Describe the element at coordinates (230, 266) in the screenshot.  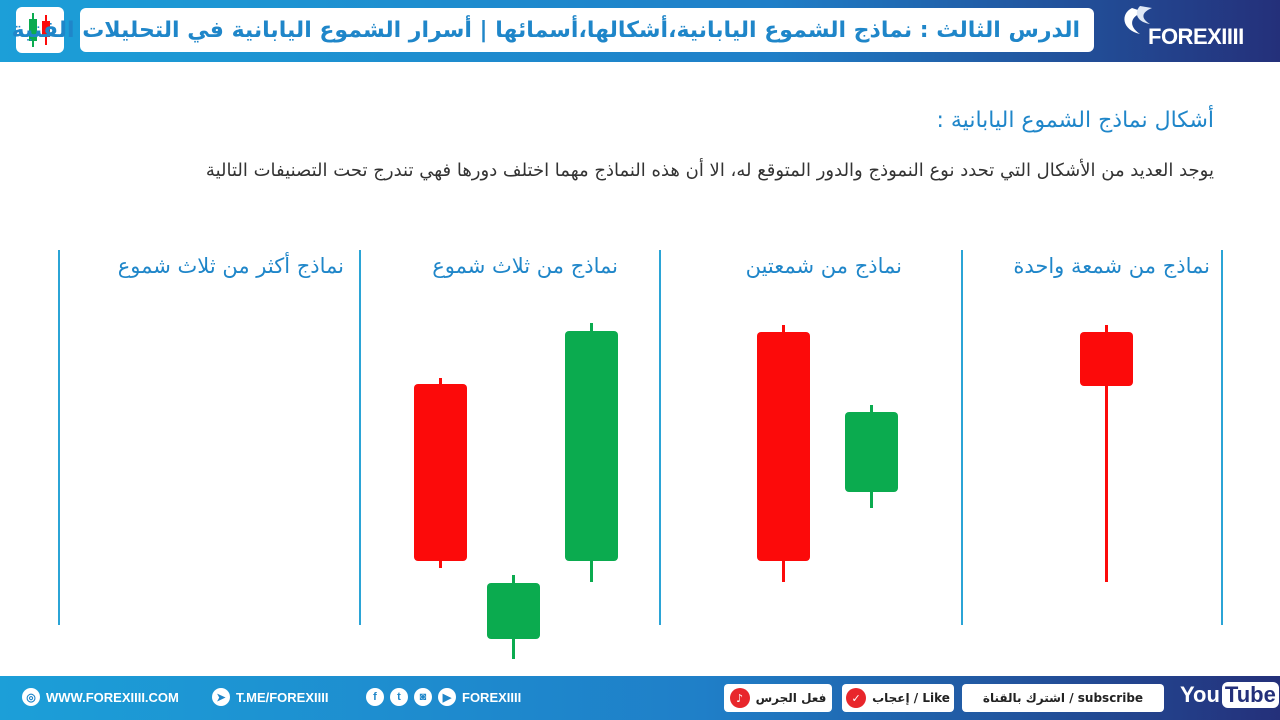
I see `column-heading-more: نماذج أكثر من ثلاث شموع` at that location.